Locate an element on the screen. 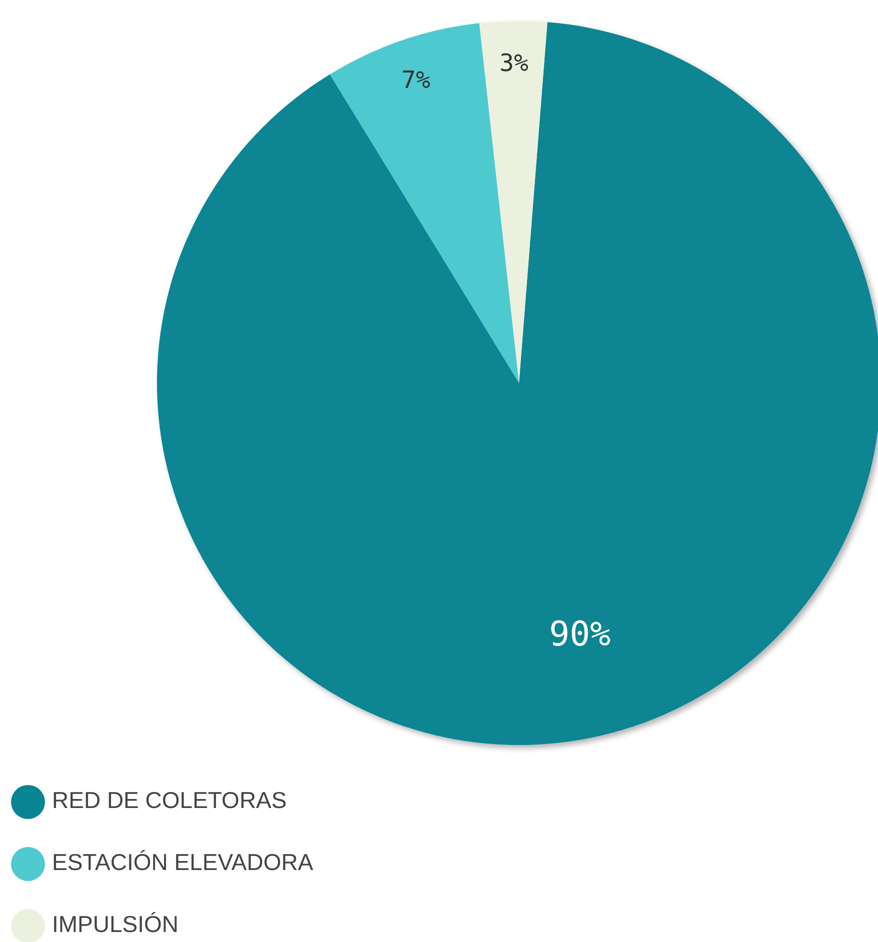  legend-label: RED DE COLETORAS is located at coordinates (169, 800).